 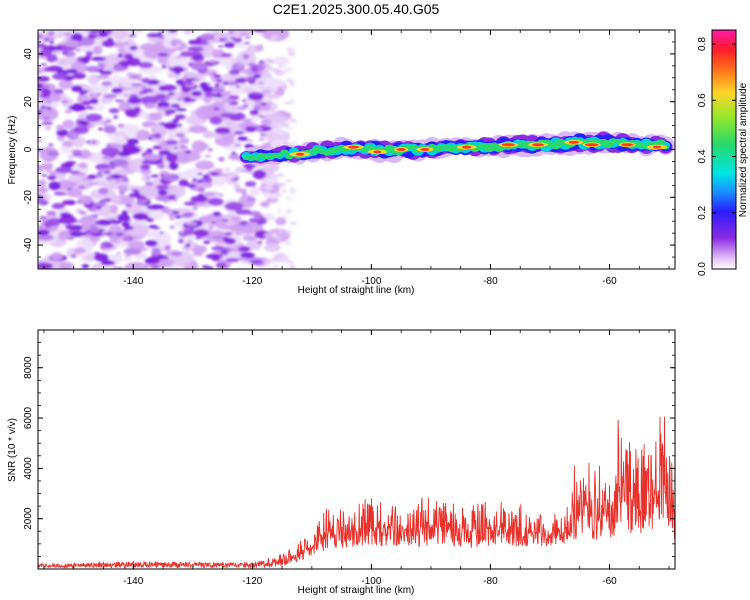 I want to click on signal-blob, so click(x=660, y=142).